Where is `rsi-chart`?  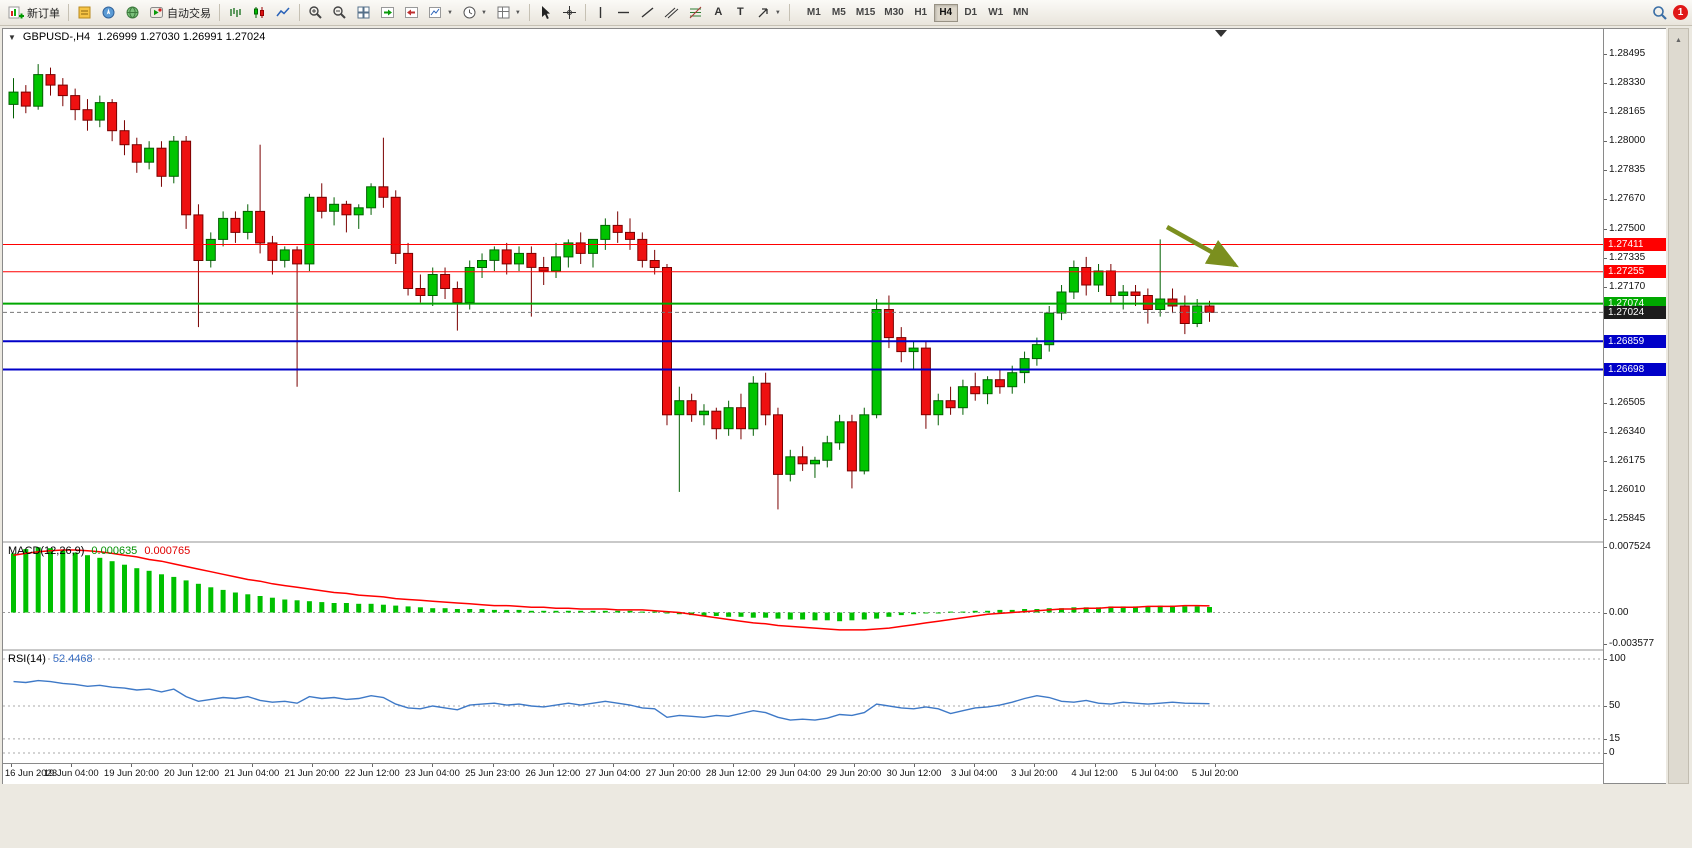
rsi-chart is located at coordinates (803, 706).